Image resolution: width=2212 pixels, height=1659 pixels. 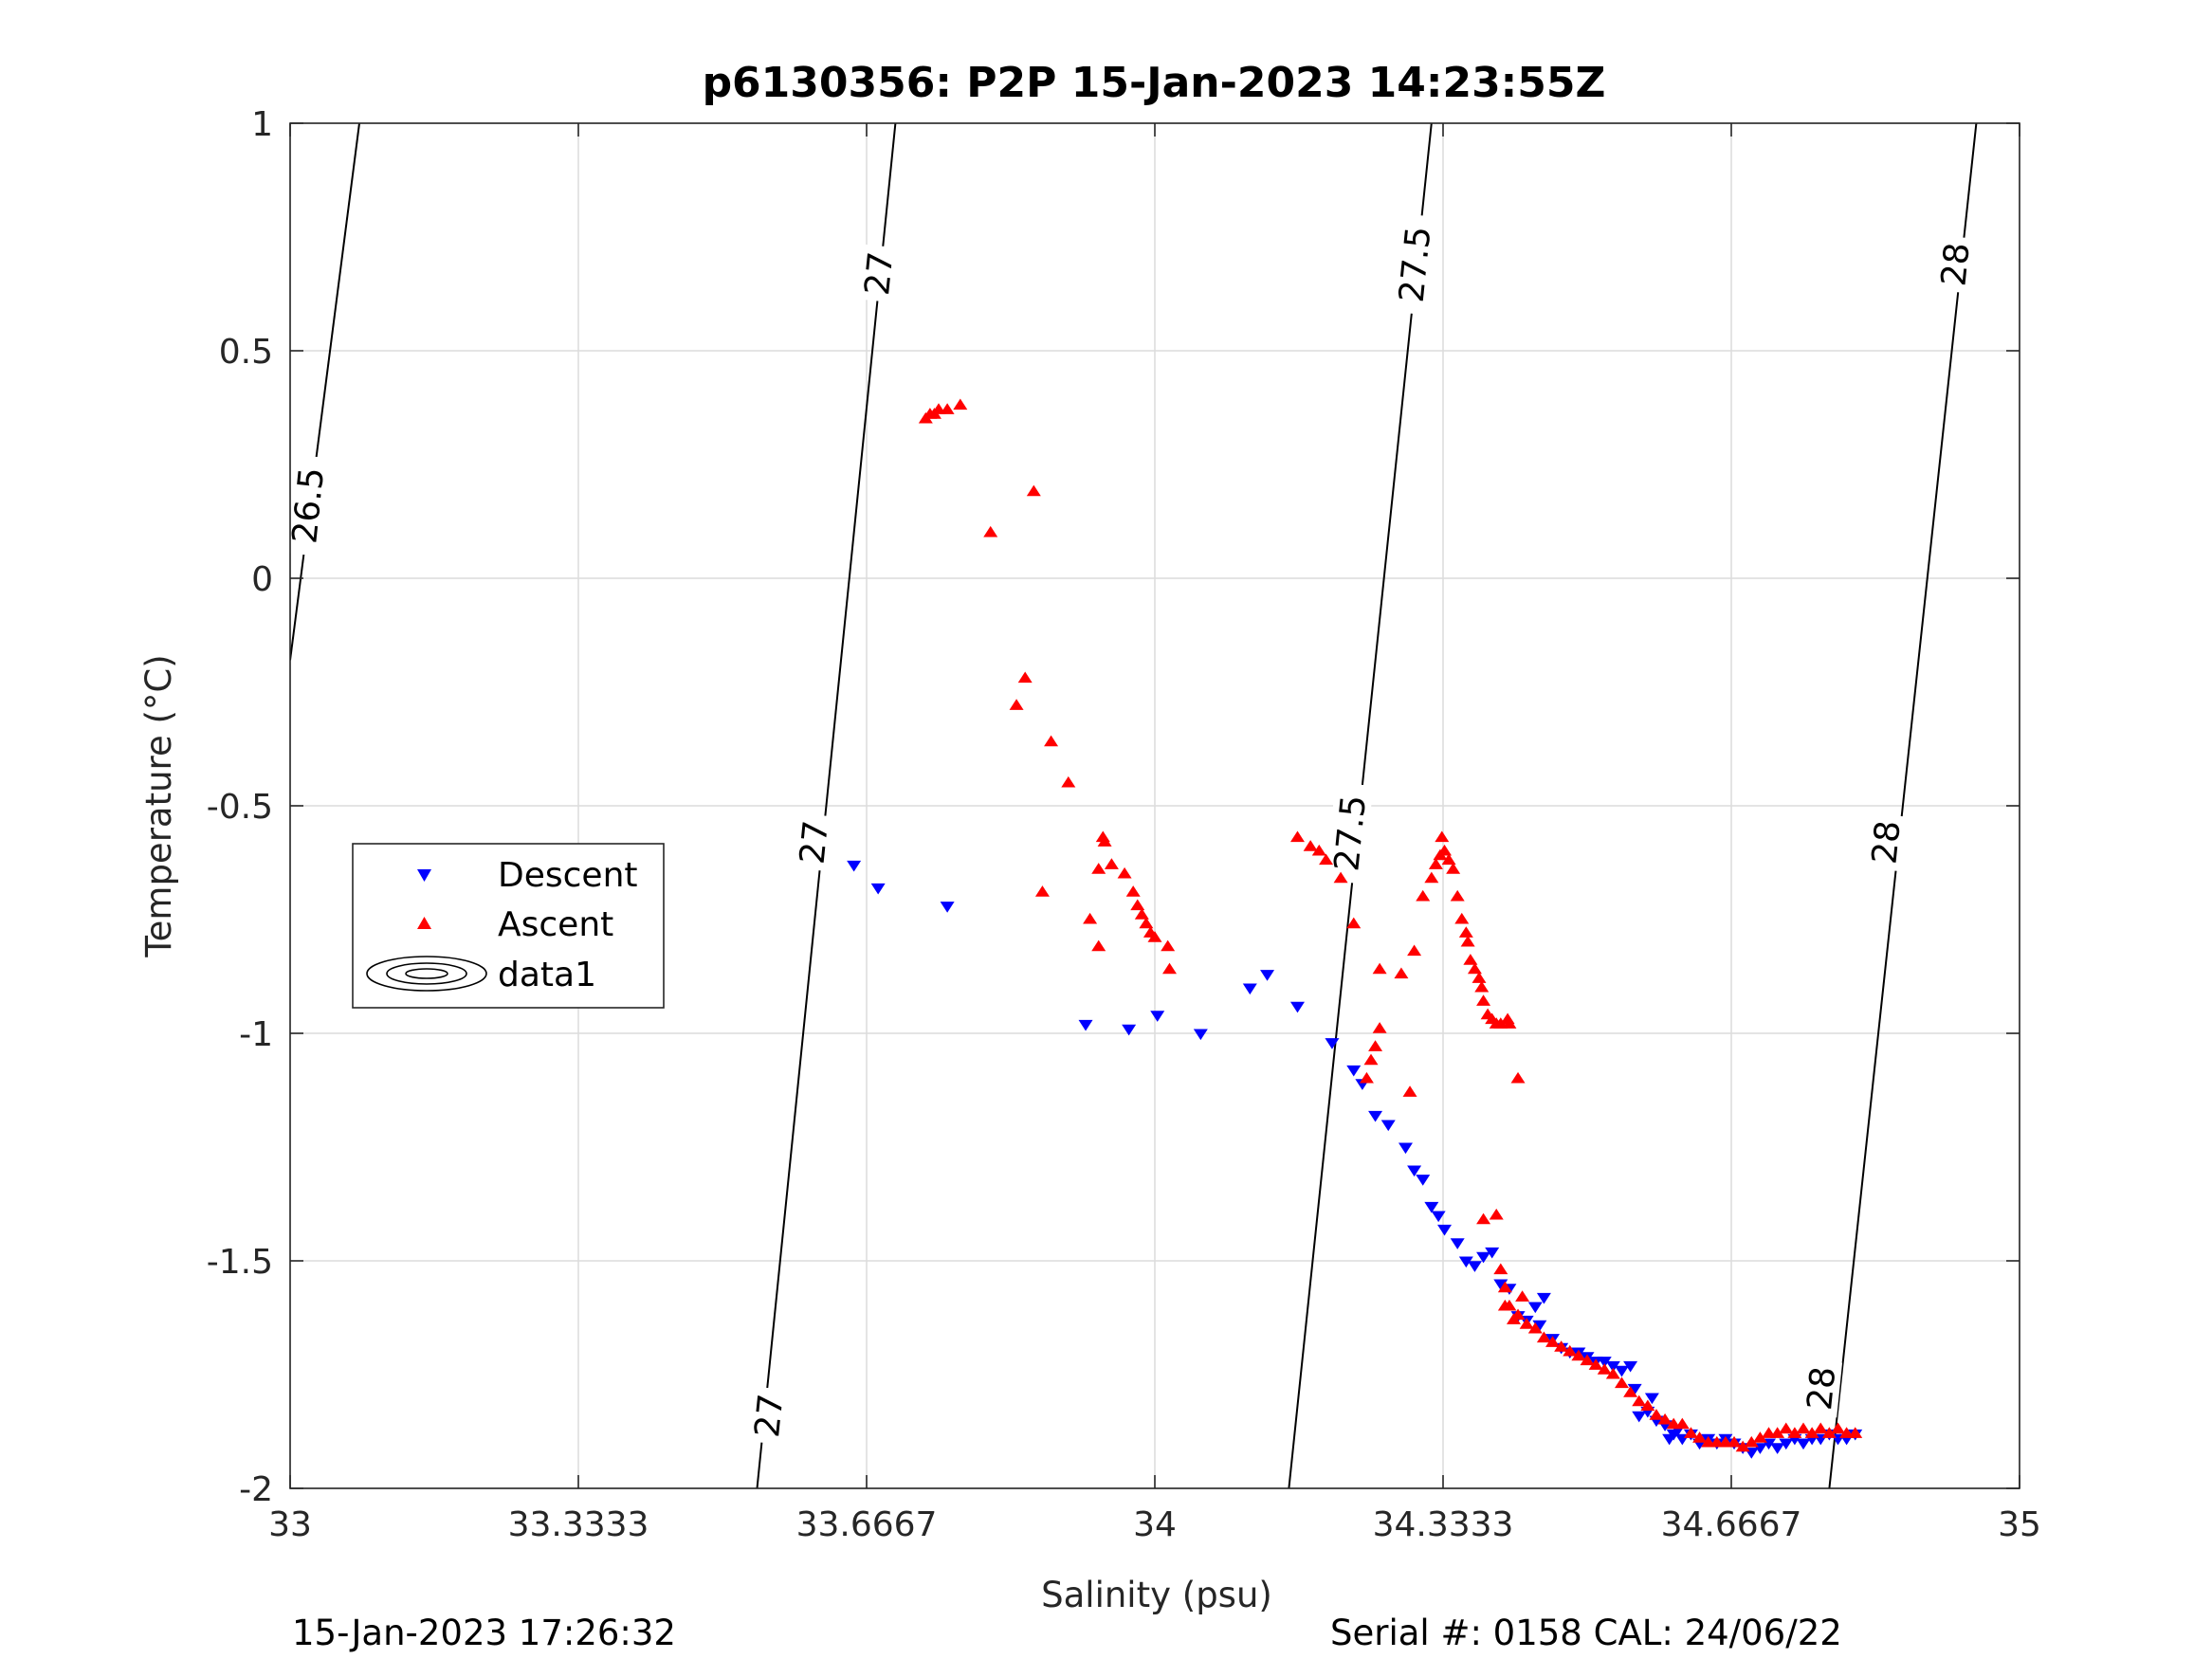 I want to click on y-tick-label: 0.5, so click(x=246, y=352).